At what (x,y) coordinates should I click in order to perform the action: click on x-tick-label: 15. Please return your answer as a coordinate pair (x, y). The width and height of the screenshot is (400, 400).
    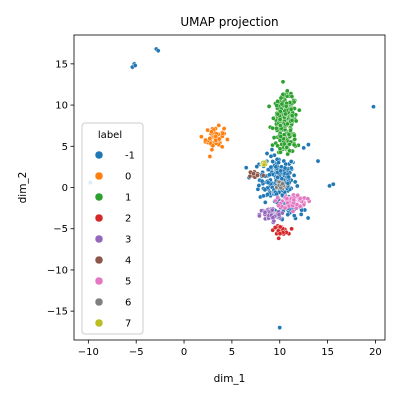
    Looking at the image, I should click on (327, 352).